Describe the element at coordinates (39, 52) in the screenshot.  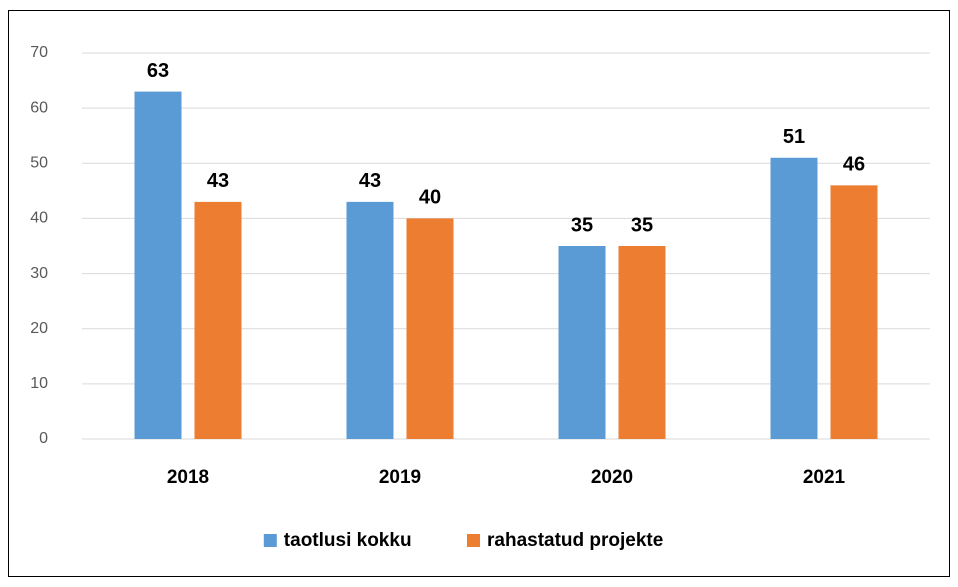
I see `y-tick-label: 70` at that location.